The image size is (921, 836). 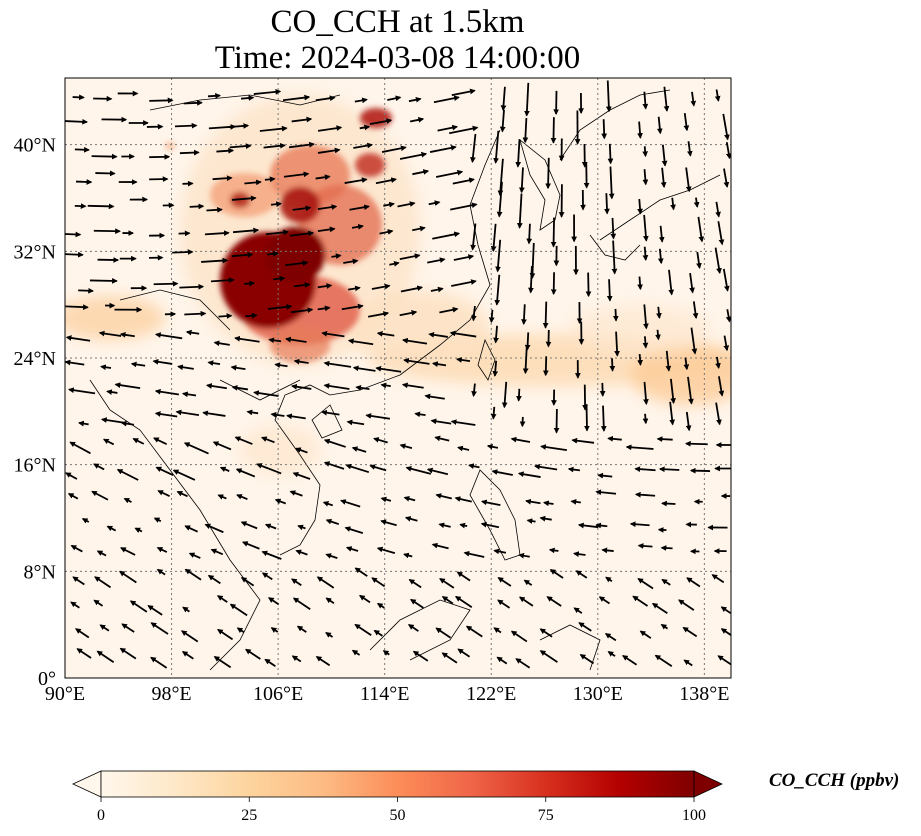 What do you see at coordinates (47, 679) in the screenshot?
I see `latitude-tick-label: 0°` at bounding box center [47, 679].